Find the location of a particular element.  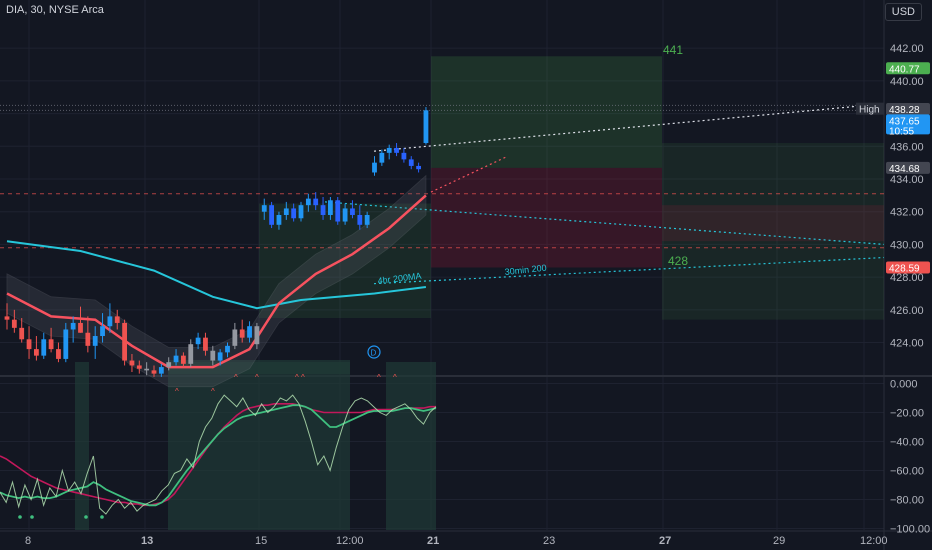

label-30min-200: 30min 200 is located at coordinates (525, 270).